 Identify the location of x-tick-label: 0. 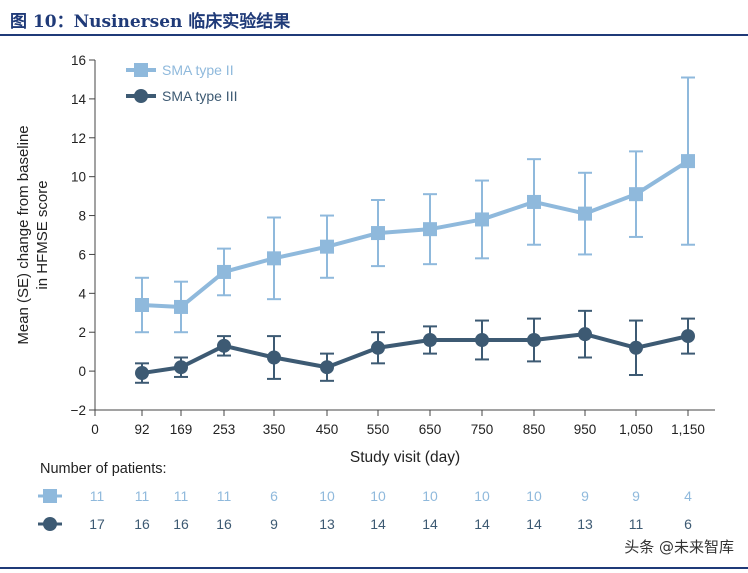
(95, 429).